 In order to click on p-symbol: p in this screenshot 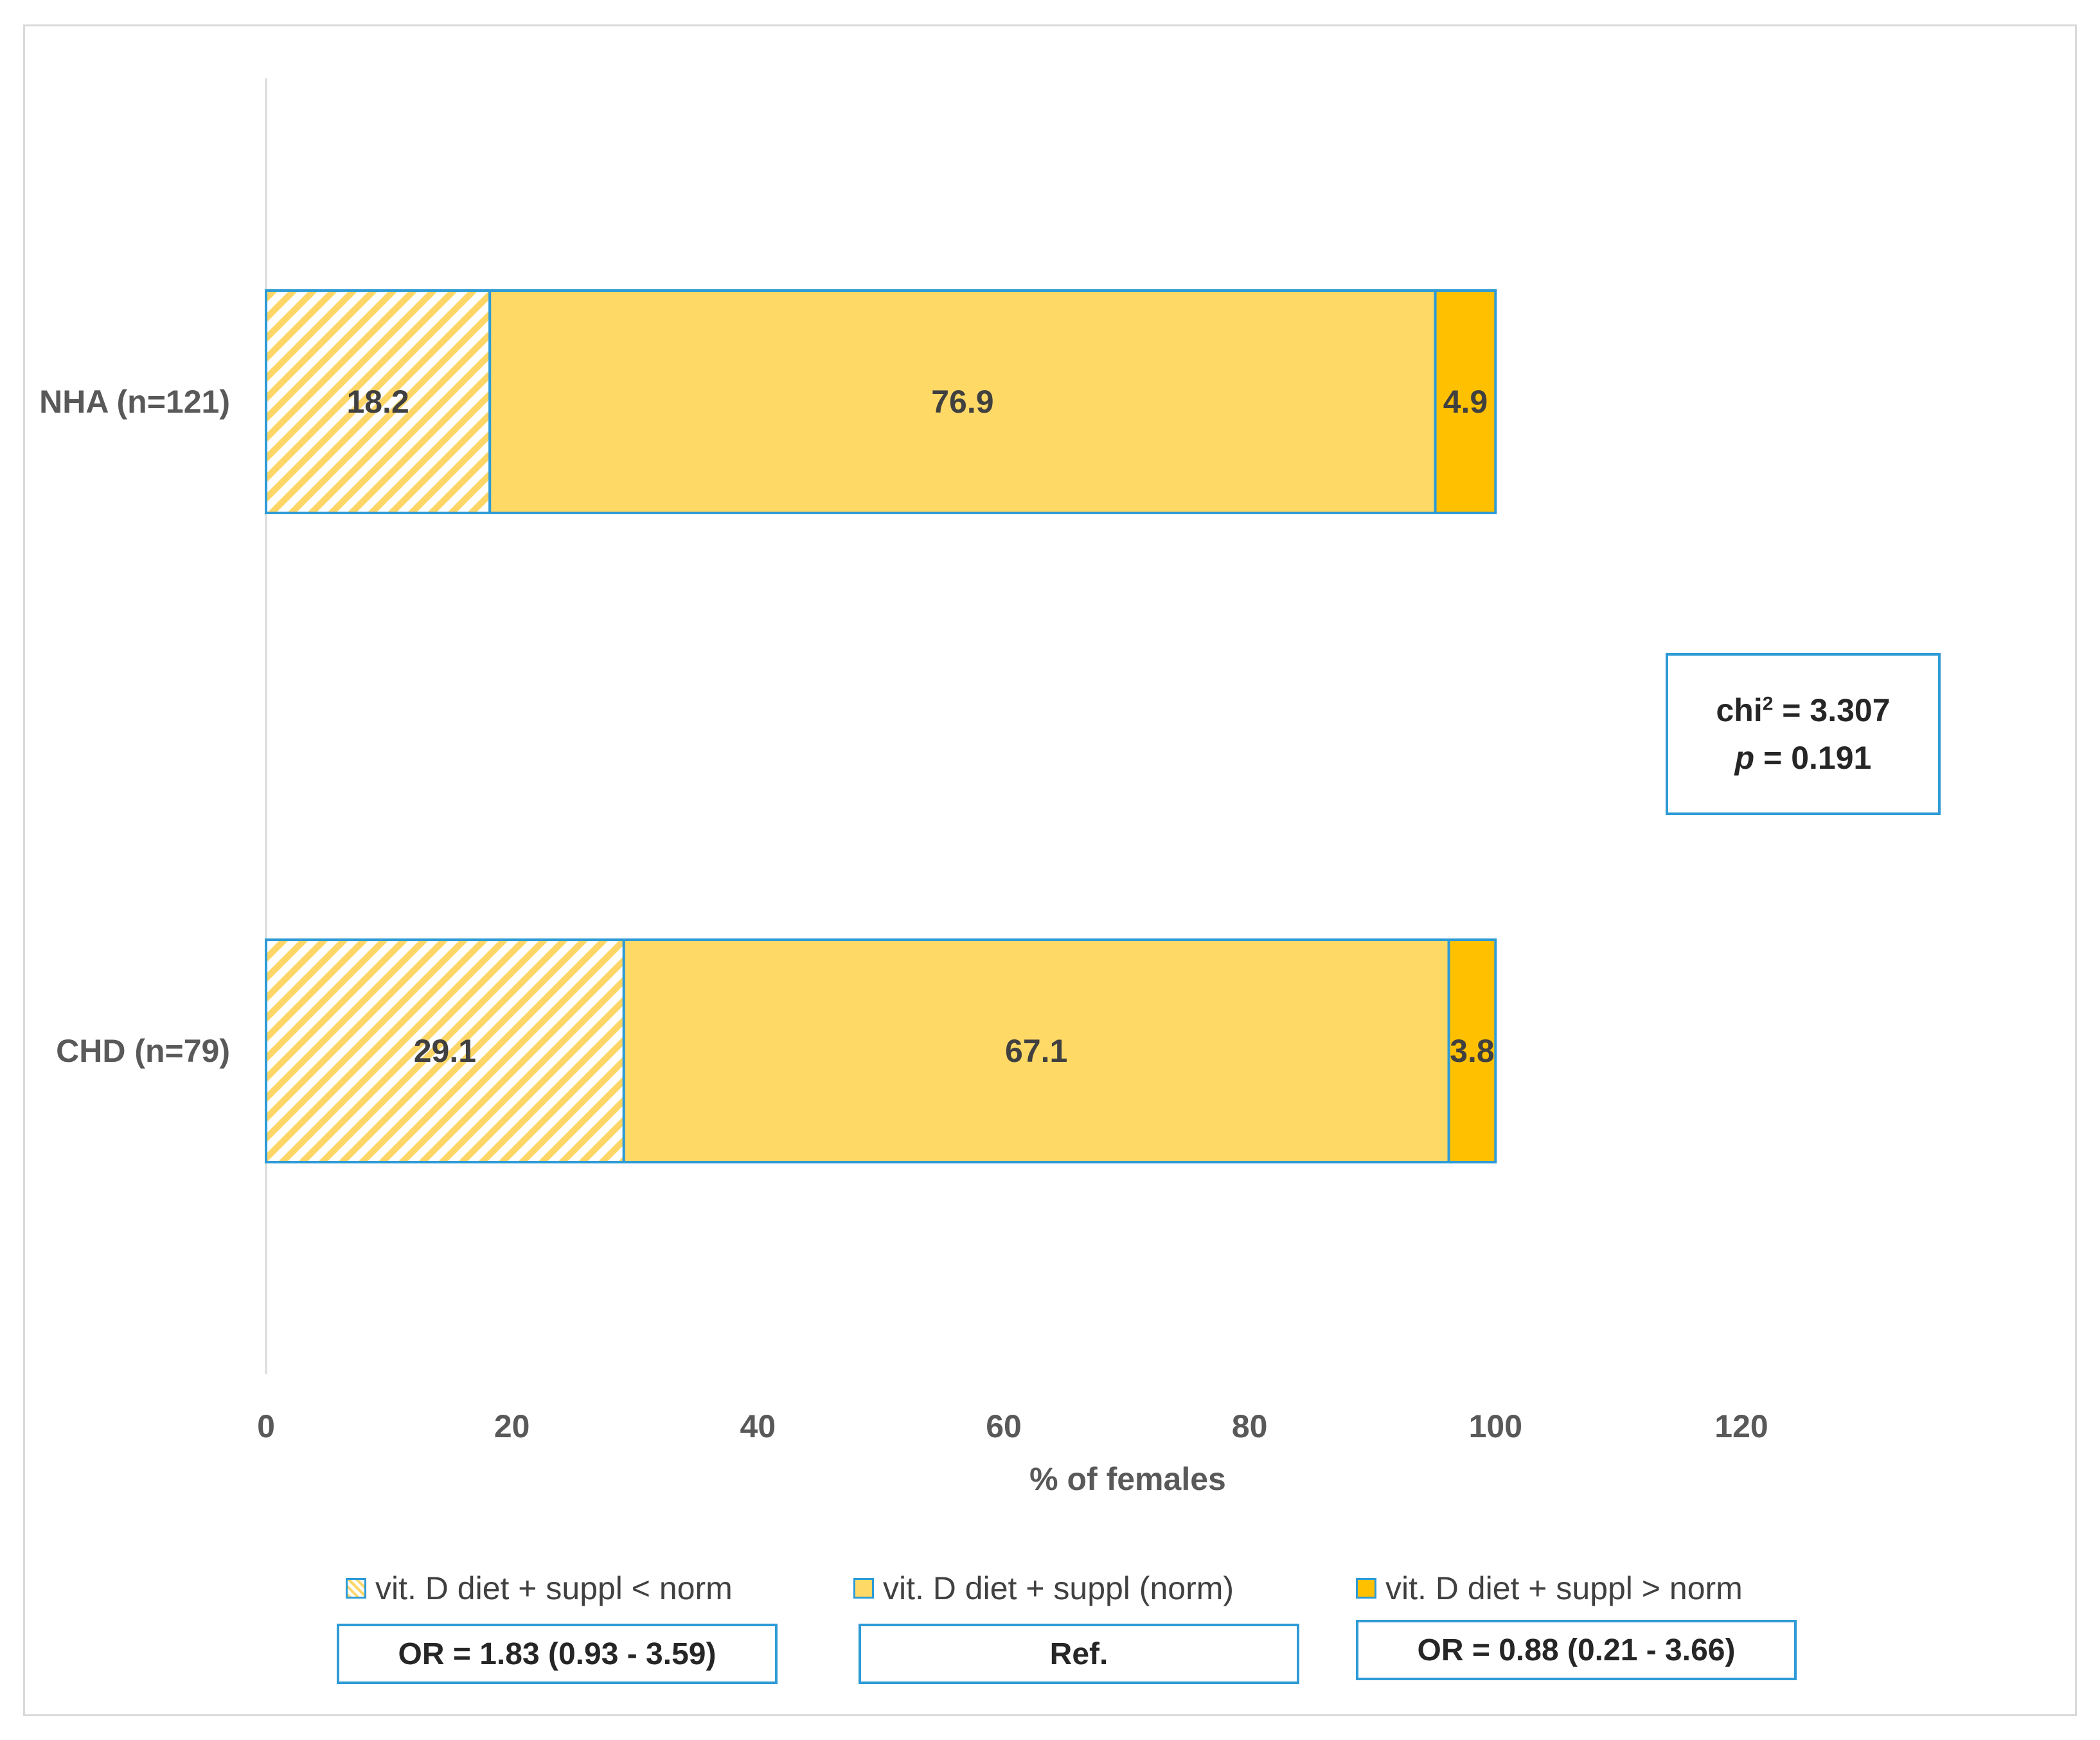, I will do `click(1744, 758)`.